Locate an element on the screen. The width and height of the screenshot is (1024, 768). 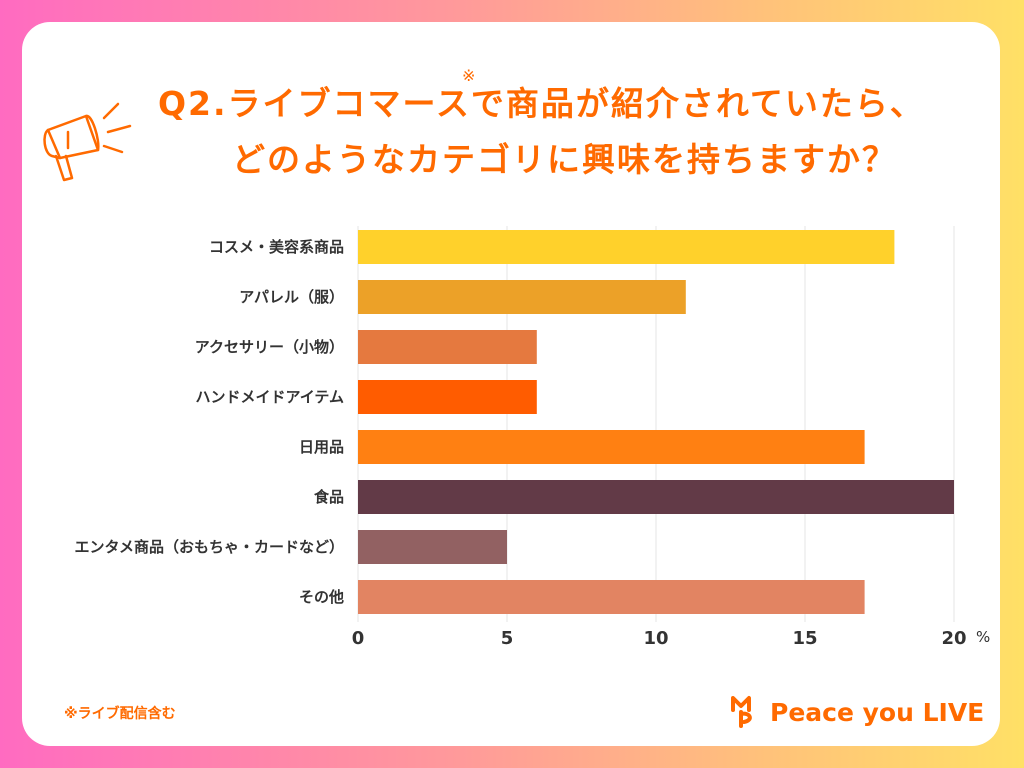
title-asterisk: ※ is located at coordinates (469, 75).